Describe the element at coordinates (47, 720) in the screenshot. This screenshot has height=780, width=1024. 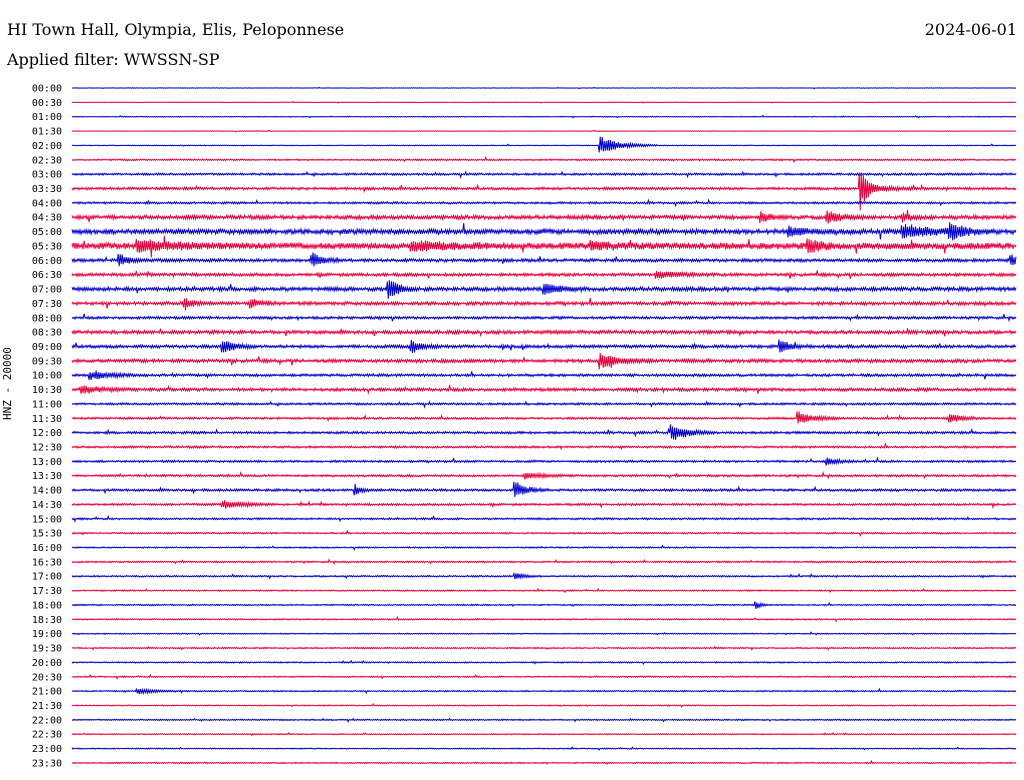
I see `row-label: 22:00` at that location.